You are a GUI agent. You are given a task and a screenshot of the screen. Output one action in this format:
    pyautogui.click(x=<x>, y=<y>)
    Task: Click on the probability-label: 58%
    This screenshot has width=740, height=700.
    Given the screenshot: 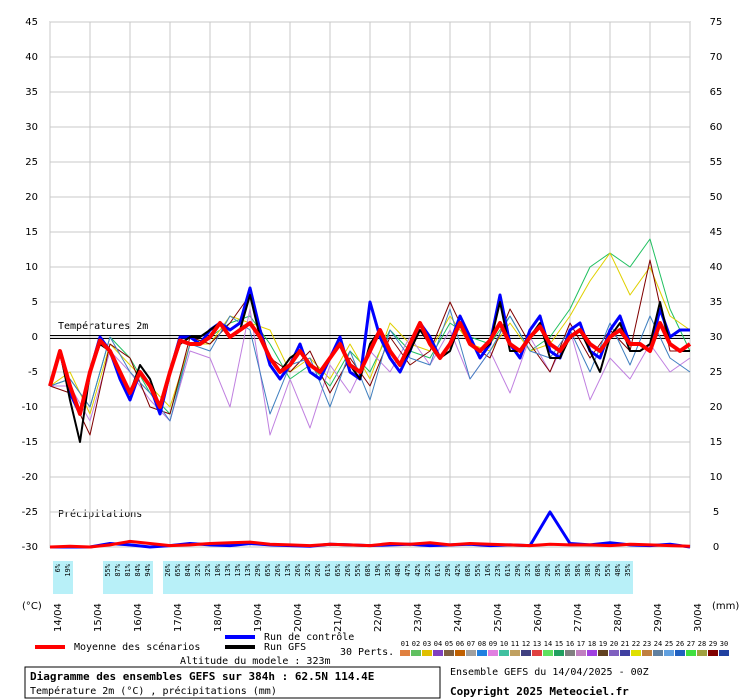 What is the action you would take?
    pyautogui.click(x=568, y=569)
    